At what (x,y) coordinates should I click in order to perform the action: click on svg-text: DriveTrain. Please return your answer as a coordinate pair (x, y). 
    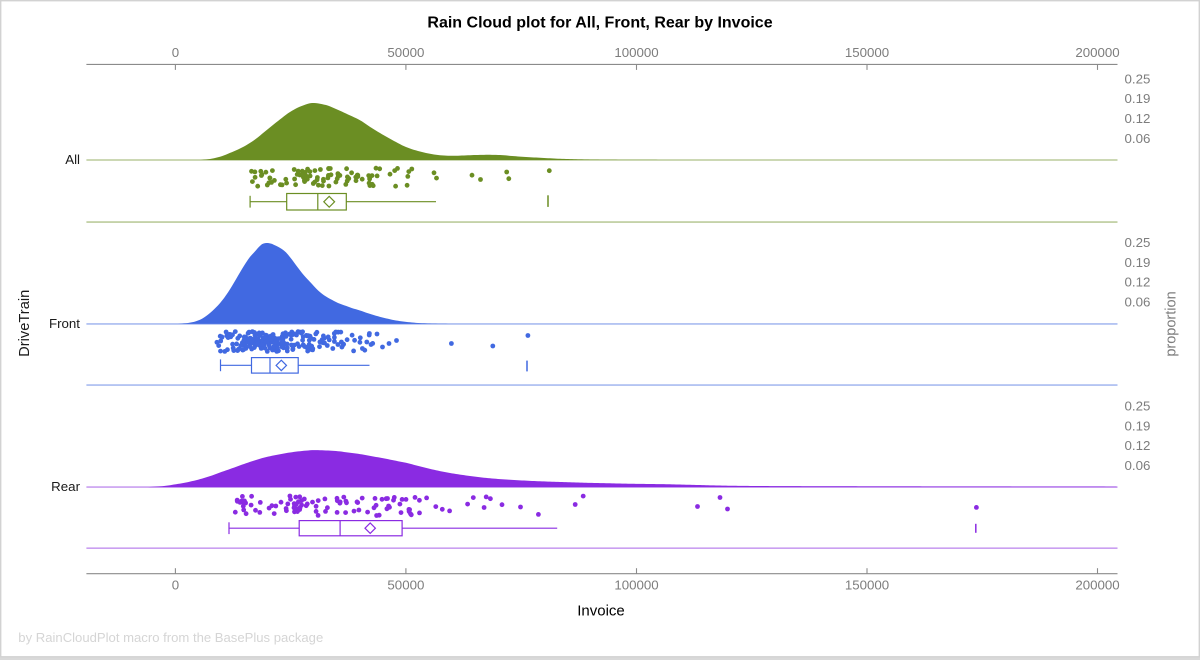
    Looking at the image, I should click on (25, 323).